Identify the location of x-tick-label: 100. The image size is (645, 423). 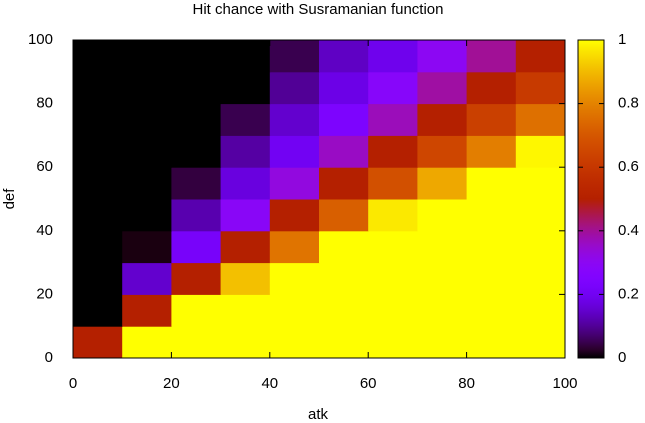
(564, 383).